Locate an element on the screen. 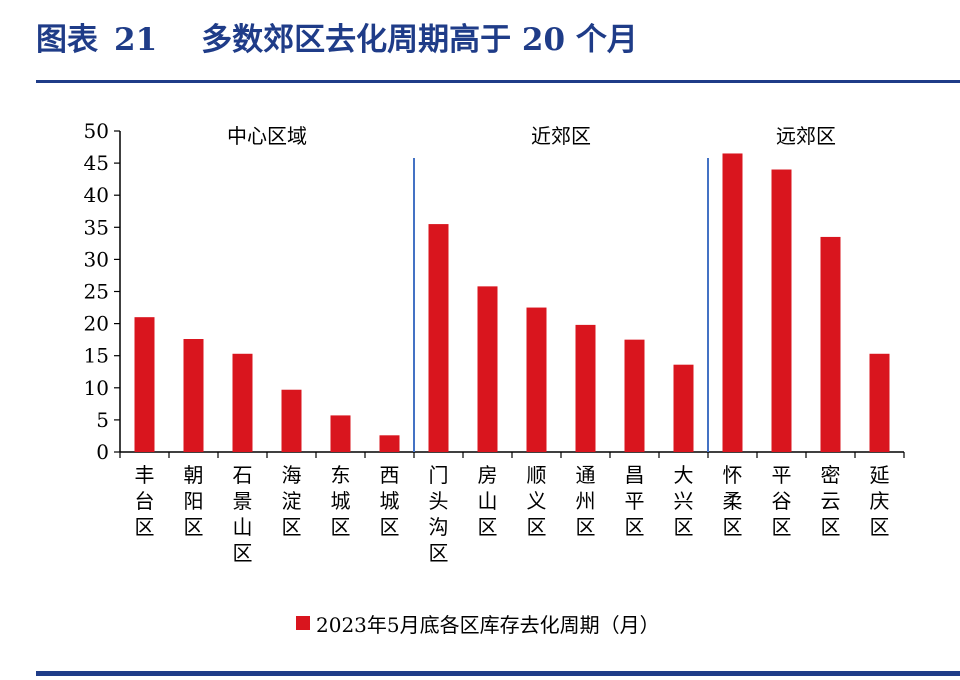 The image size is (960, 680). legend: 2023年5月底各区库存去化周期（月） is located at coordinates (478, 624).